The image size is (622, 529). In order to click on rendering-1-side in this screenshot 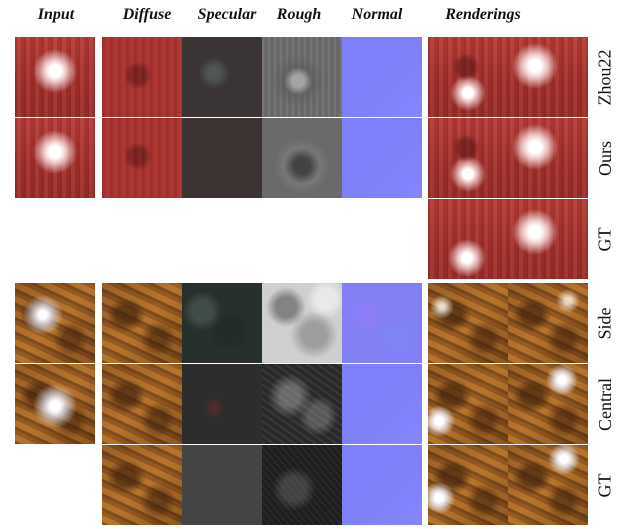, I will do `click(468, 323)`.